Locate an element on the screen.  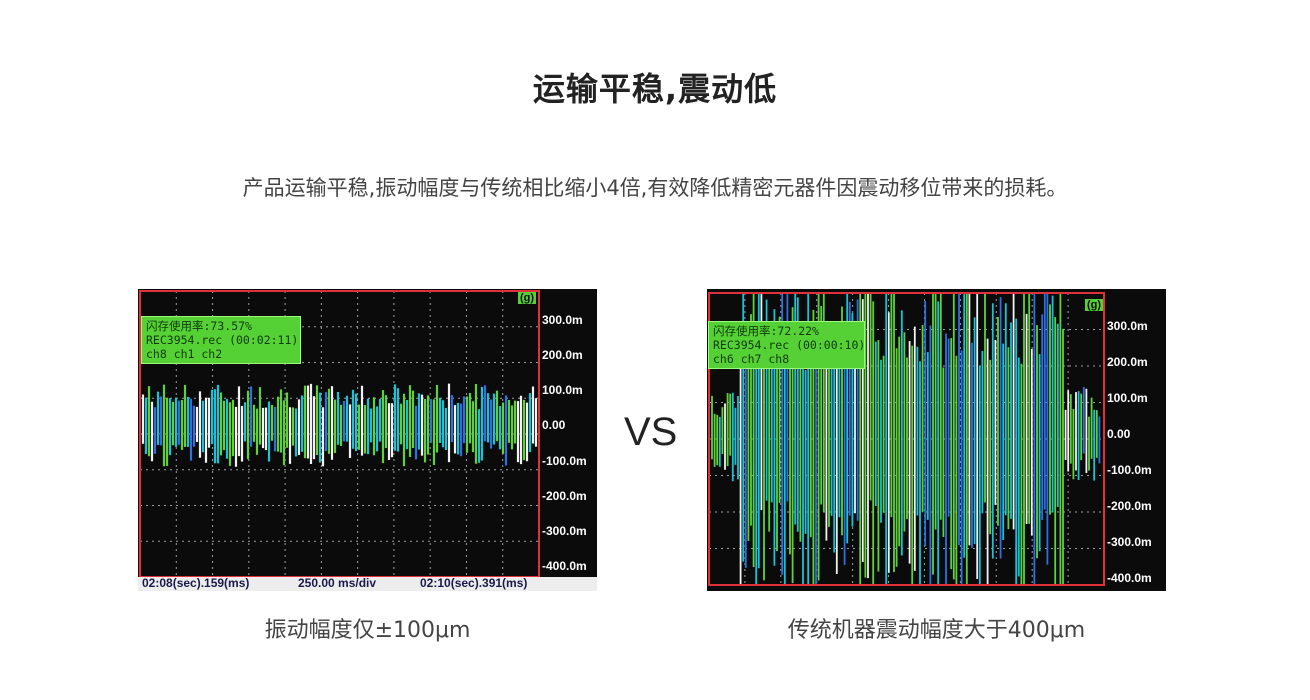
right-caption: 传统机器震动幅度大于400μm is located at coordinates (936, 630).